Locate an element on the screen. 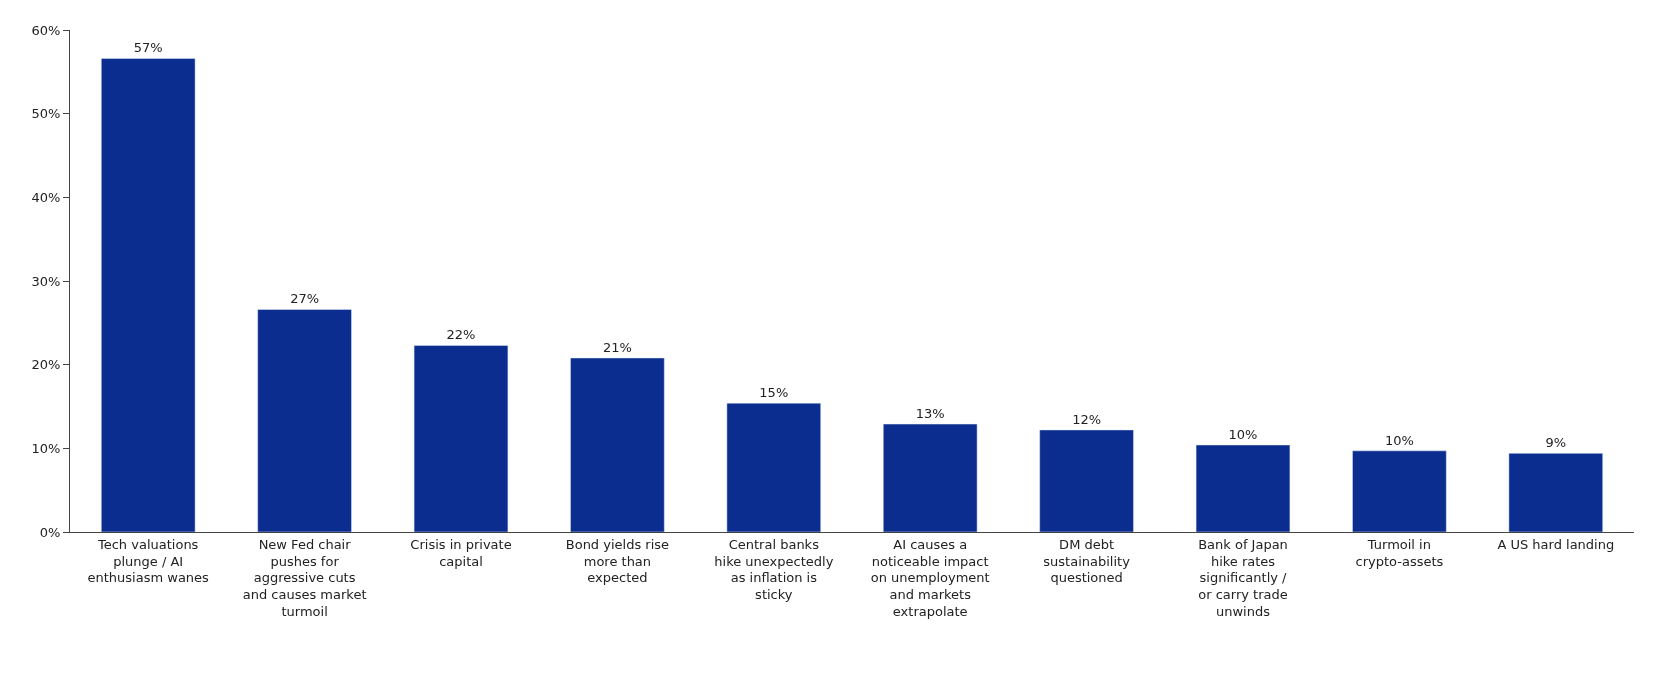 The height and width of the screenshot is (682, 1664). y-tick-label: 30% is located at coordinates (46, 281).